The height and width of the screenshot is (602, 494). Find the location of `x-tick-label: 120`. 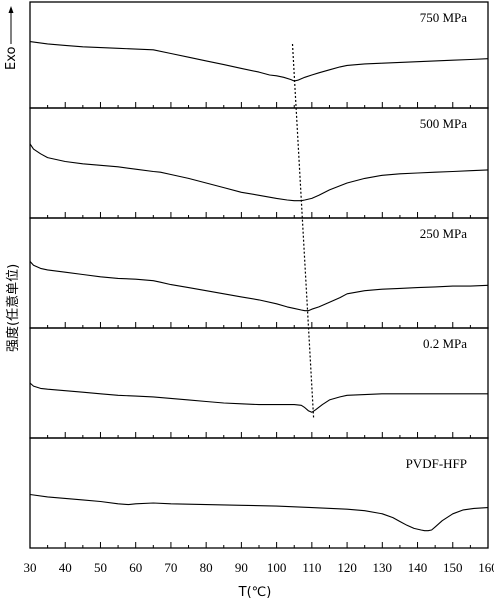

x-tick-label: 120 is located at coordinates (347, 567).